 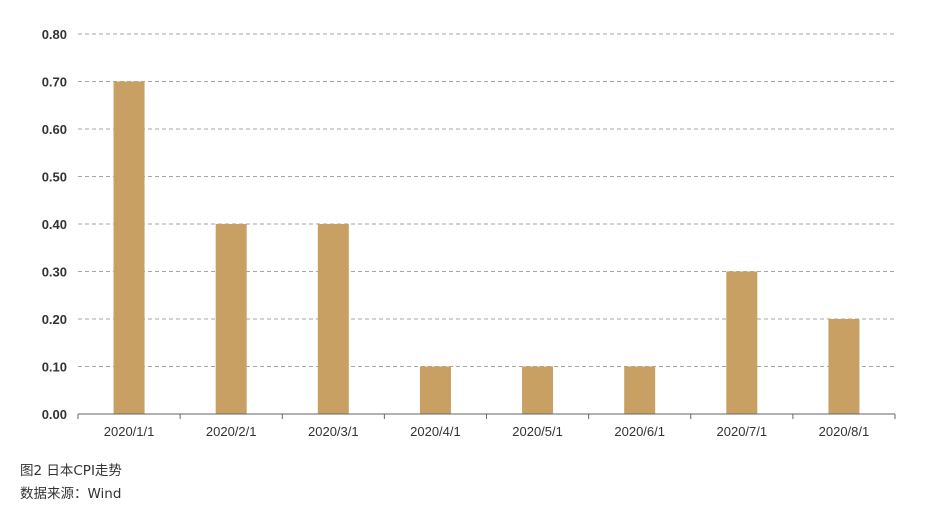 I want to click on y-tick-label: 0.30, so click(x=54, y=272).